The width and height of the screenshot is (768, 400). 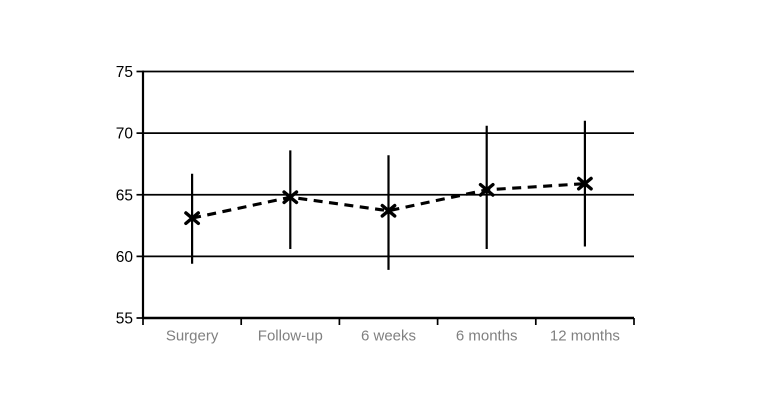 I want to click on x-axis-label: Surgery, so click(x=192, y=336).